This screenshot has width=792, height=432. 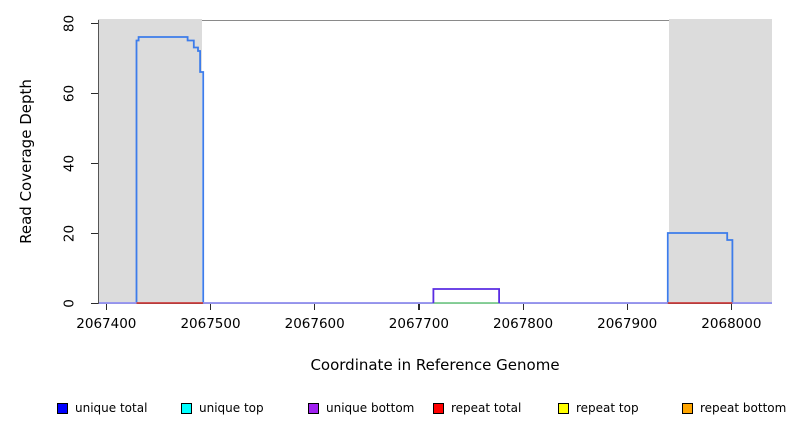 I want to click on legend-item-repeat-total: repeat total, so click(x=477, y=408).